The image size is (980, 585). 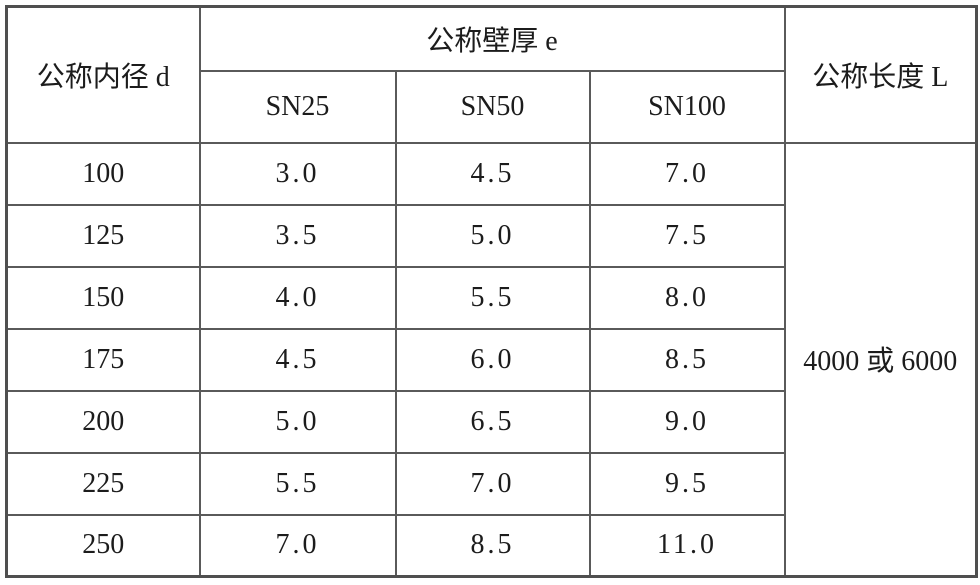 I want to click on sn50-cell: 5.5, so click(x=492, y=297).